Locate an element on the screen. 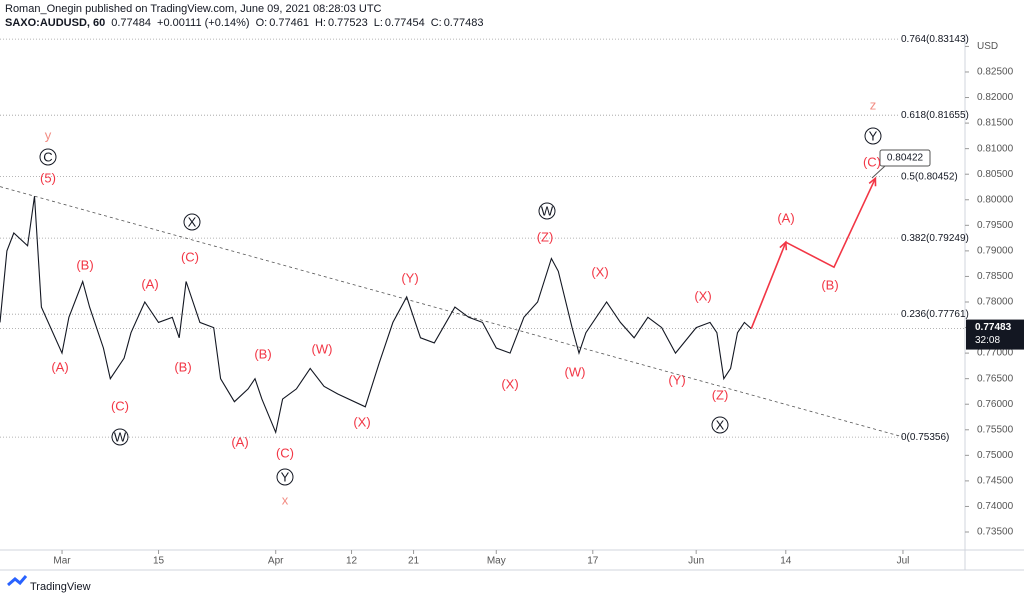 The height and width of the screenshot is (607, 1024). brand: TradingView is located at coordinates (60, 587).